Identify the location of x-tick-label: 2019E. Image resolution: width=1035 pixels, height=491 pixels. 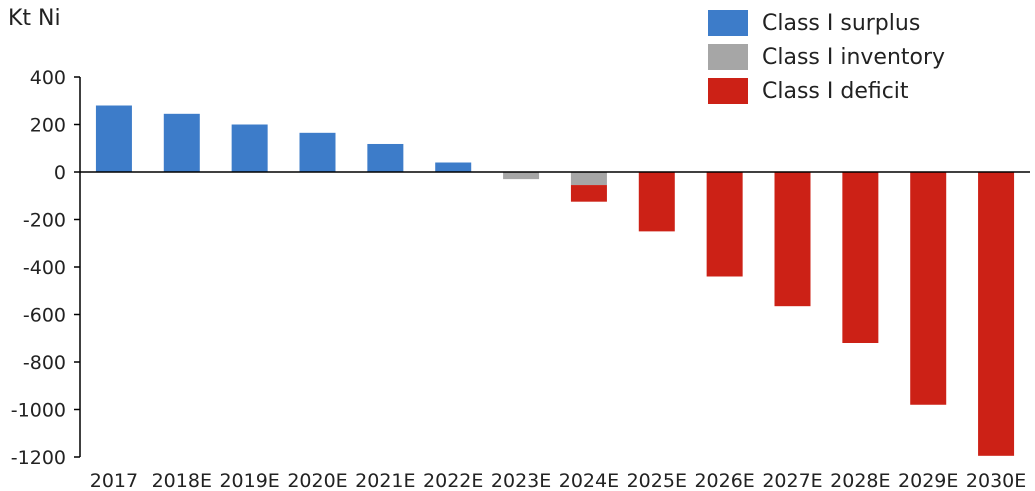
(249, 480).